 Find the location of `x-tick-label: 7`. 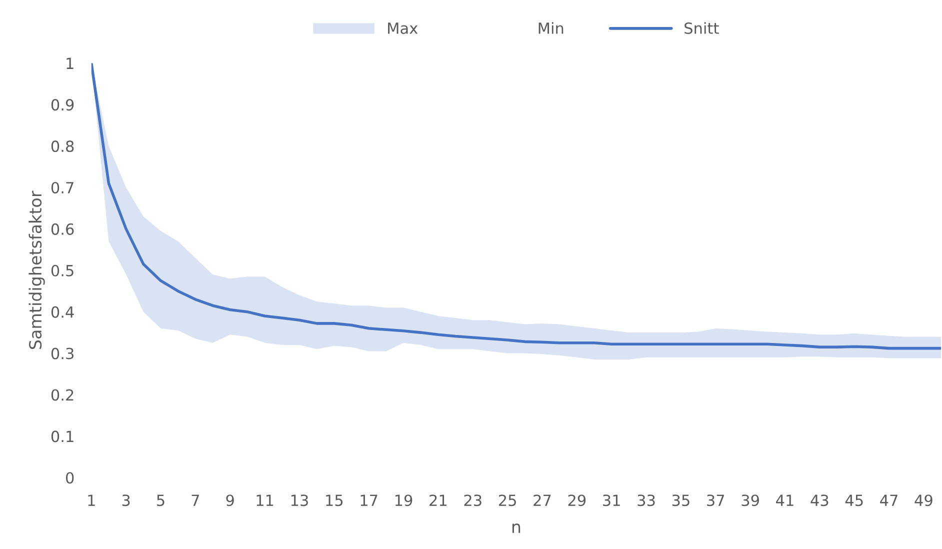

x-tick-label: 7 is located at coordinates (195, 500).